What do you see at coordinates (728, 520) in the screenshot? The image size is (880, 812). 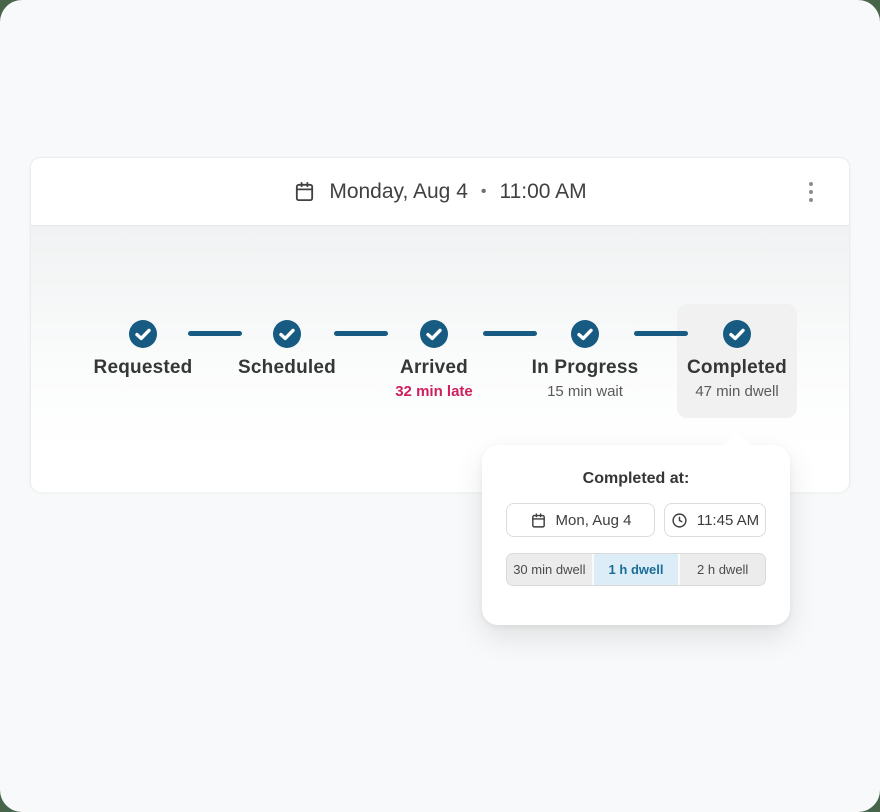 I see `completed-time-value: 11:45 AM` at bounding box center [728, 520].